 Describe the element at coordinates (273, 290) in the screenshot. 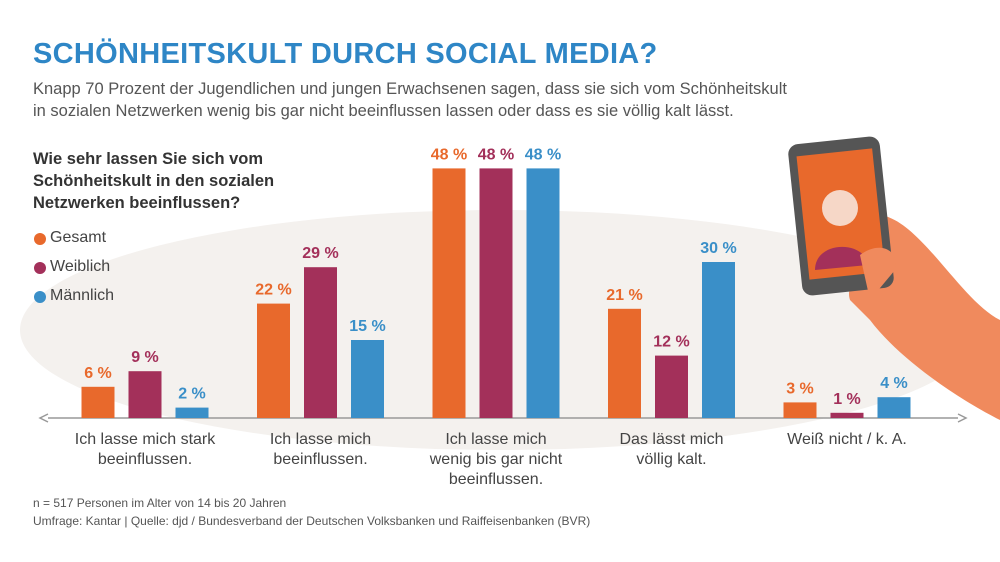

I see `value-label: 22 %` at that location.